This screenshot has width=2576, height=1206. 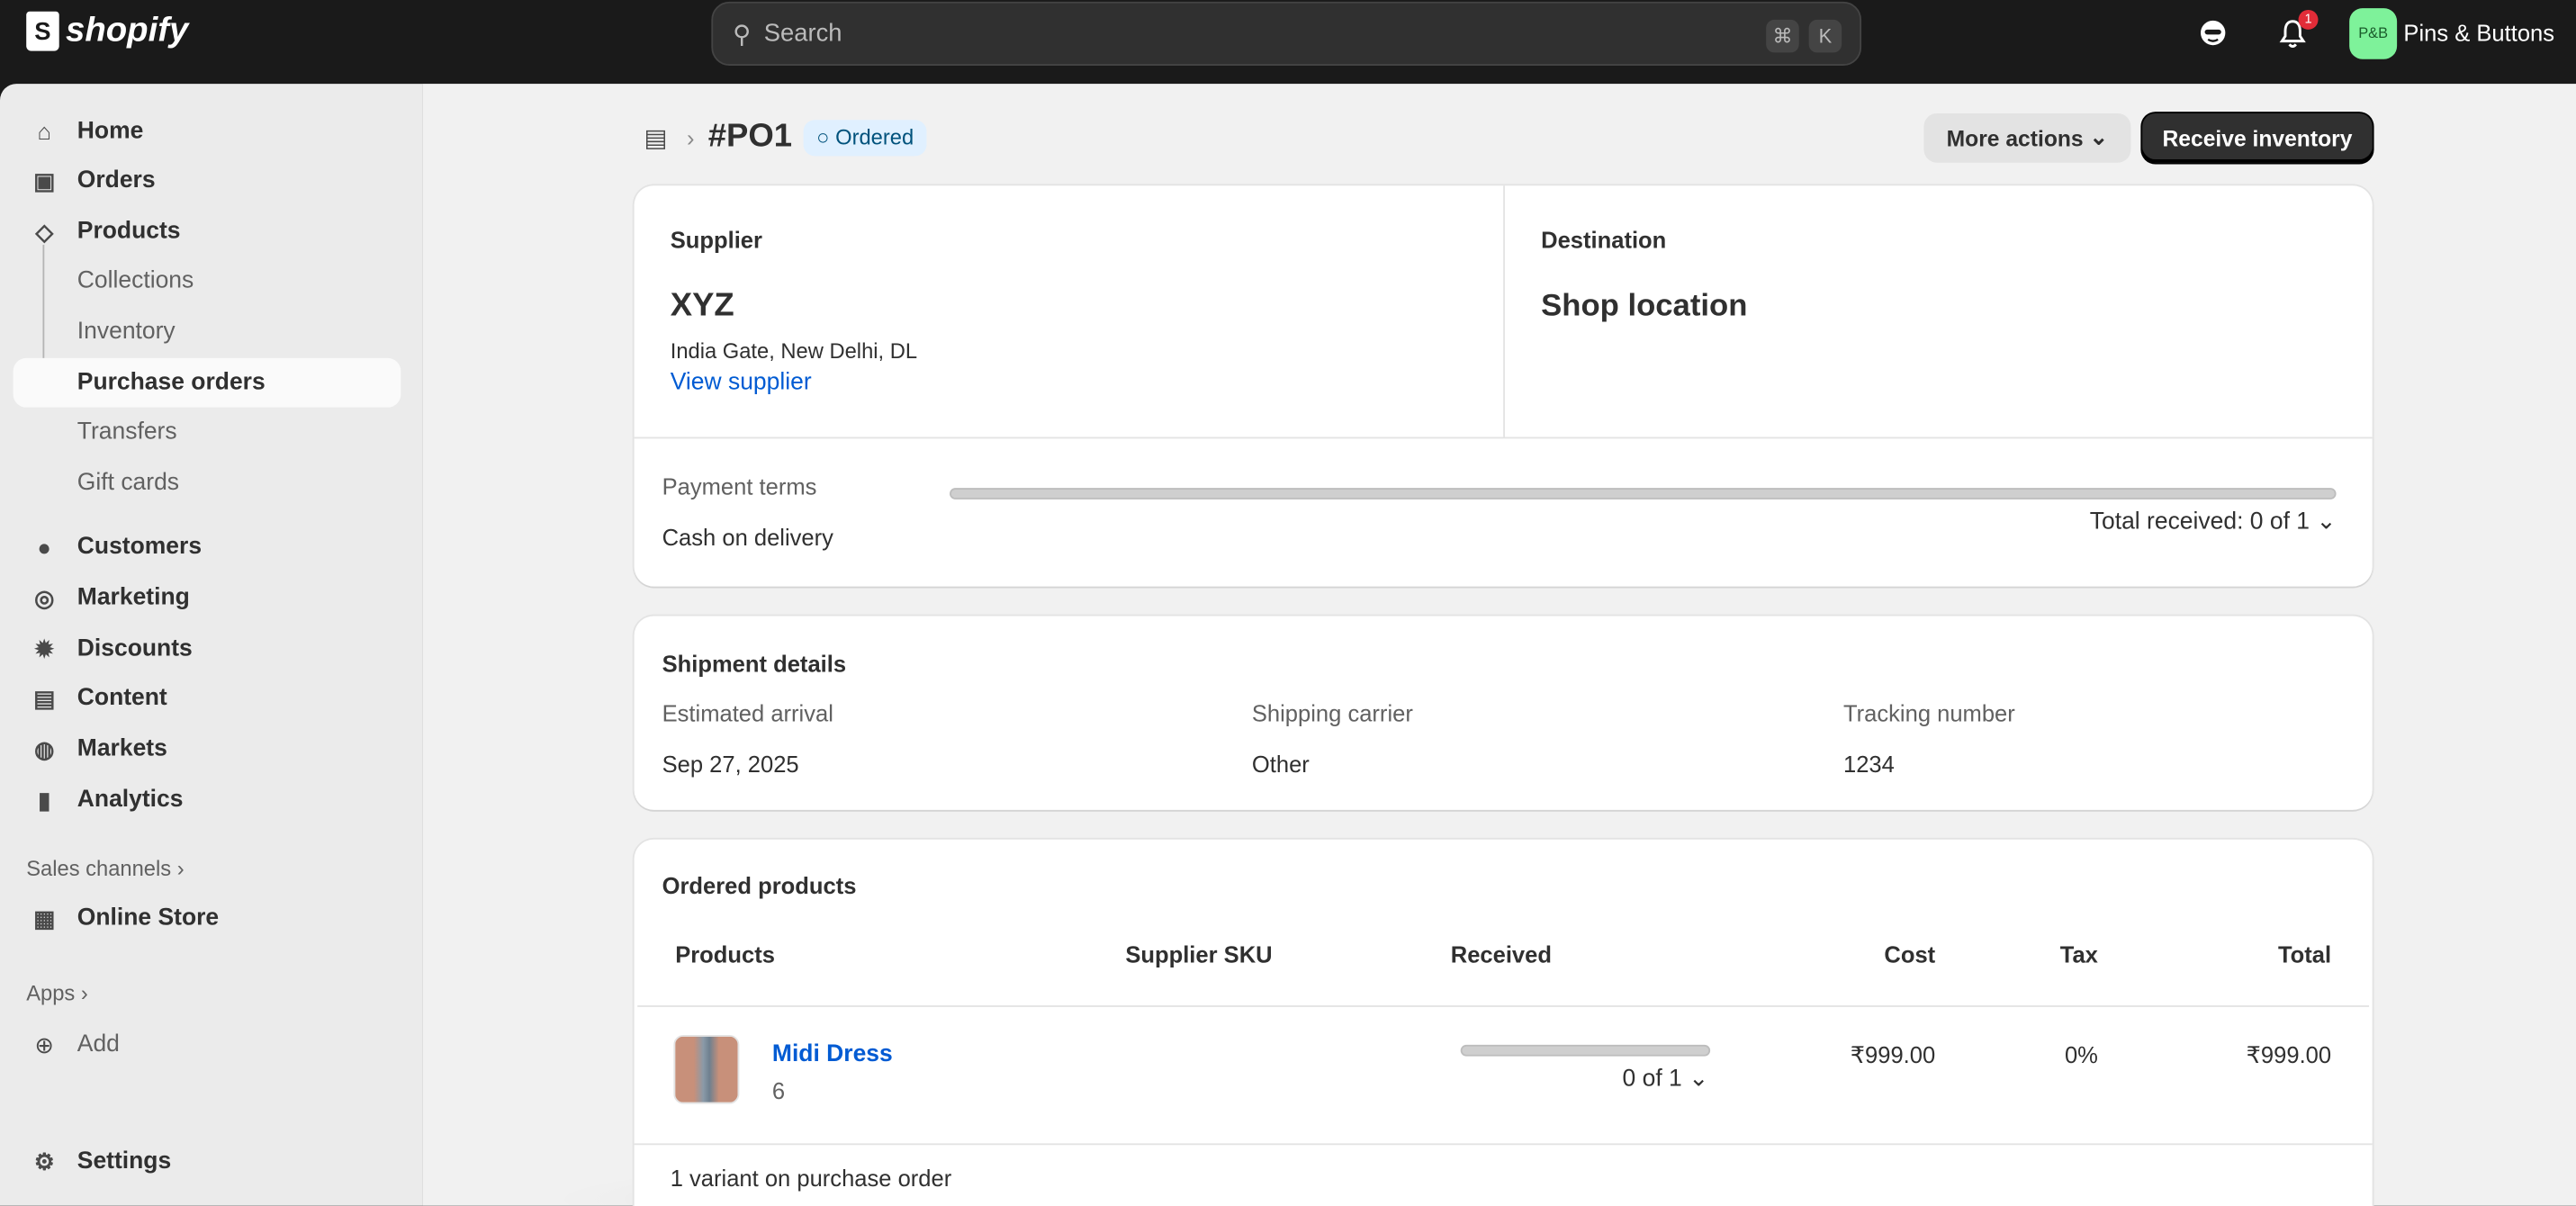 I want to click on ordered-products-heading: Ordered products, so click(x=759, y=885).